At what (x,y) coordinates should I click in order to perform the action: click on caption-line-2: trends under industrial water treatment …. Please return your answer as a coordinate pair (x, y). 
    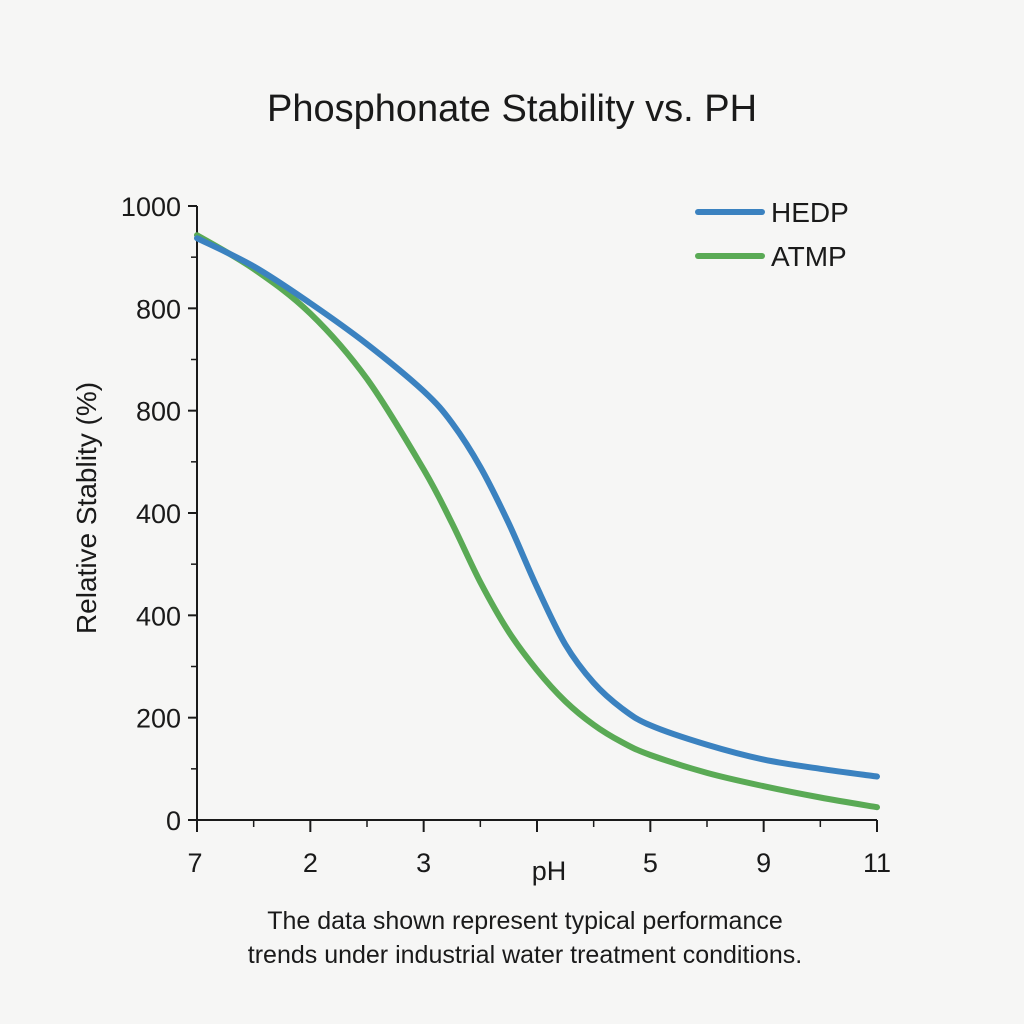
    Looking at the image, I should click on (525, 955).